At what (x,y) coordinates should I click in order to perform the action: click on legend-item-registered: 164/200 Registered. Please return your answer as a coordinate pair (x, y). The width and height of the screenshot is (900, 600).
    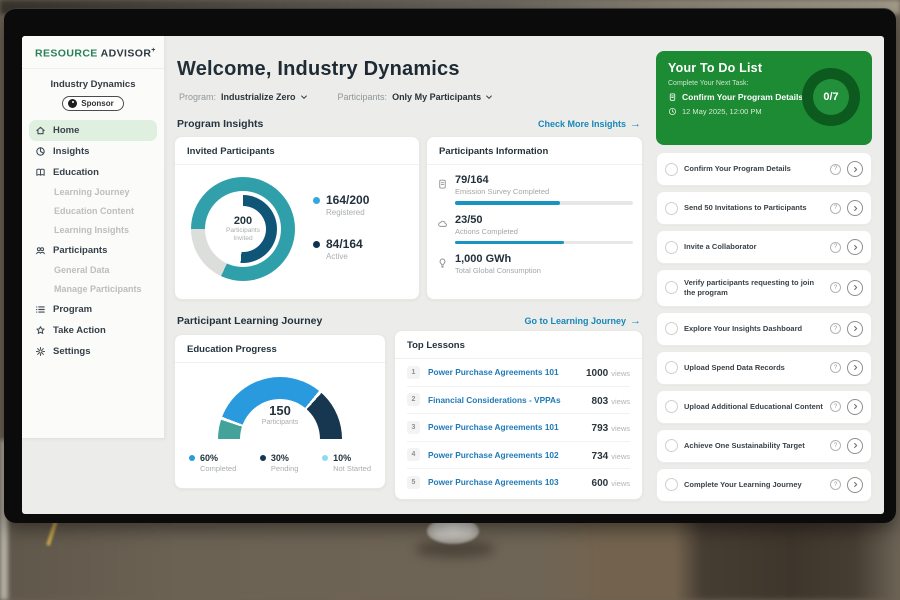
    Looking at the image, I should click on (341, 205).